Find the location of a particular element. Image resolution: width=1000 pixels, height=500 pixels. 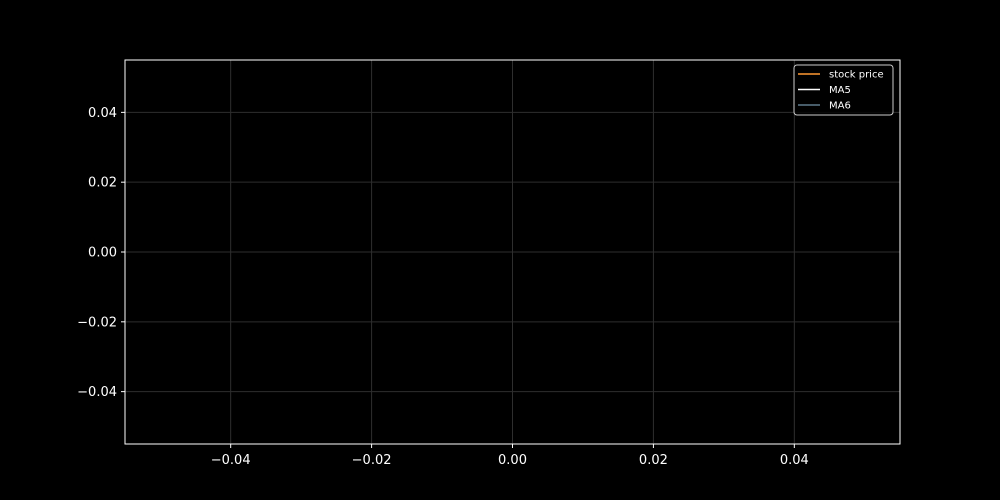

x-tick-label: −0.02 is located at coordinates (372, 460).